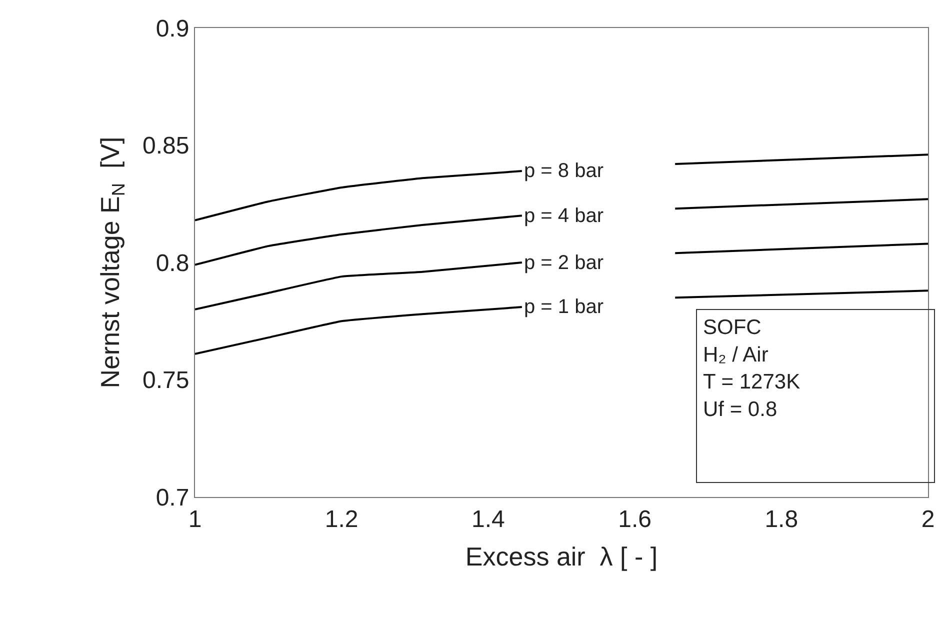  I want to click on series-label: p = 8 bar, so click(564, 171).